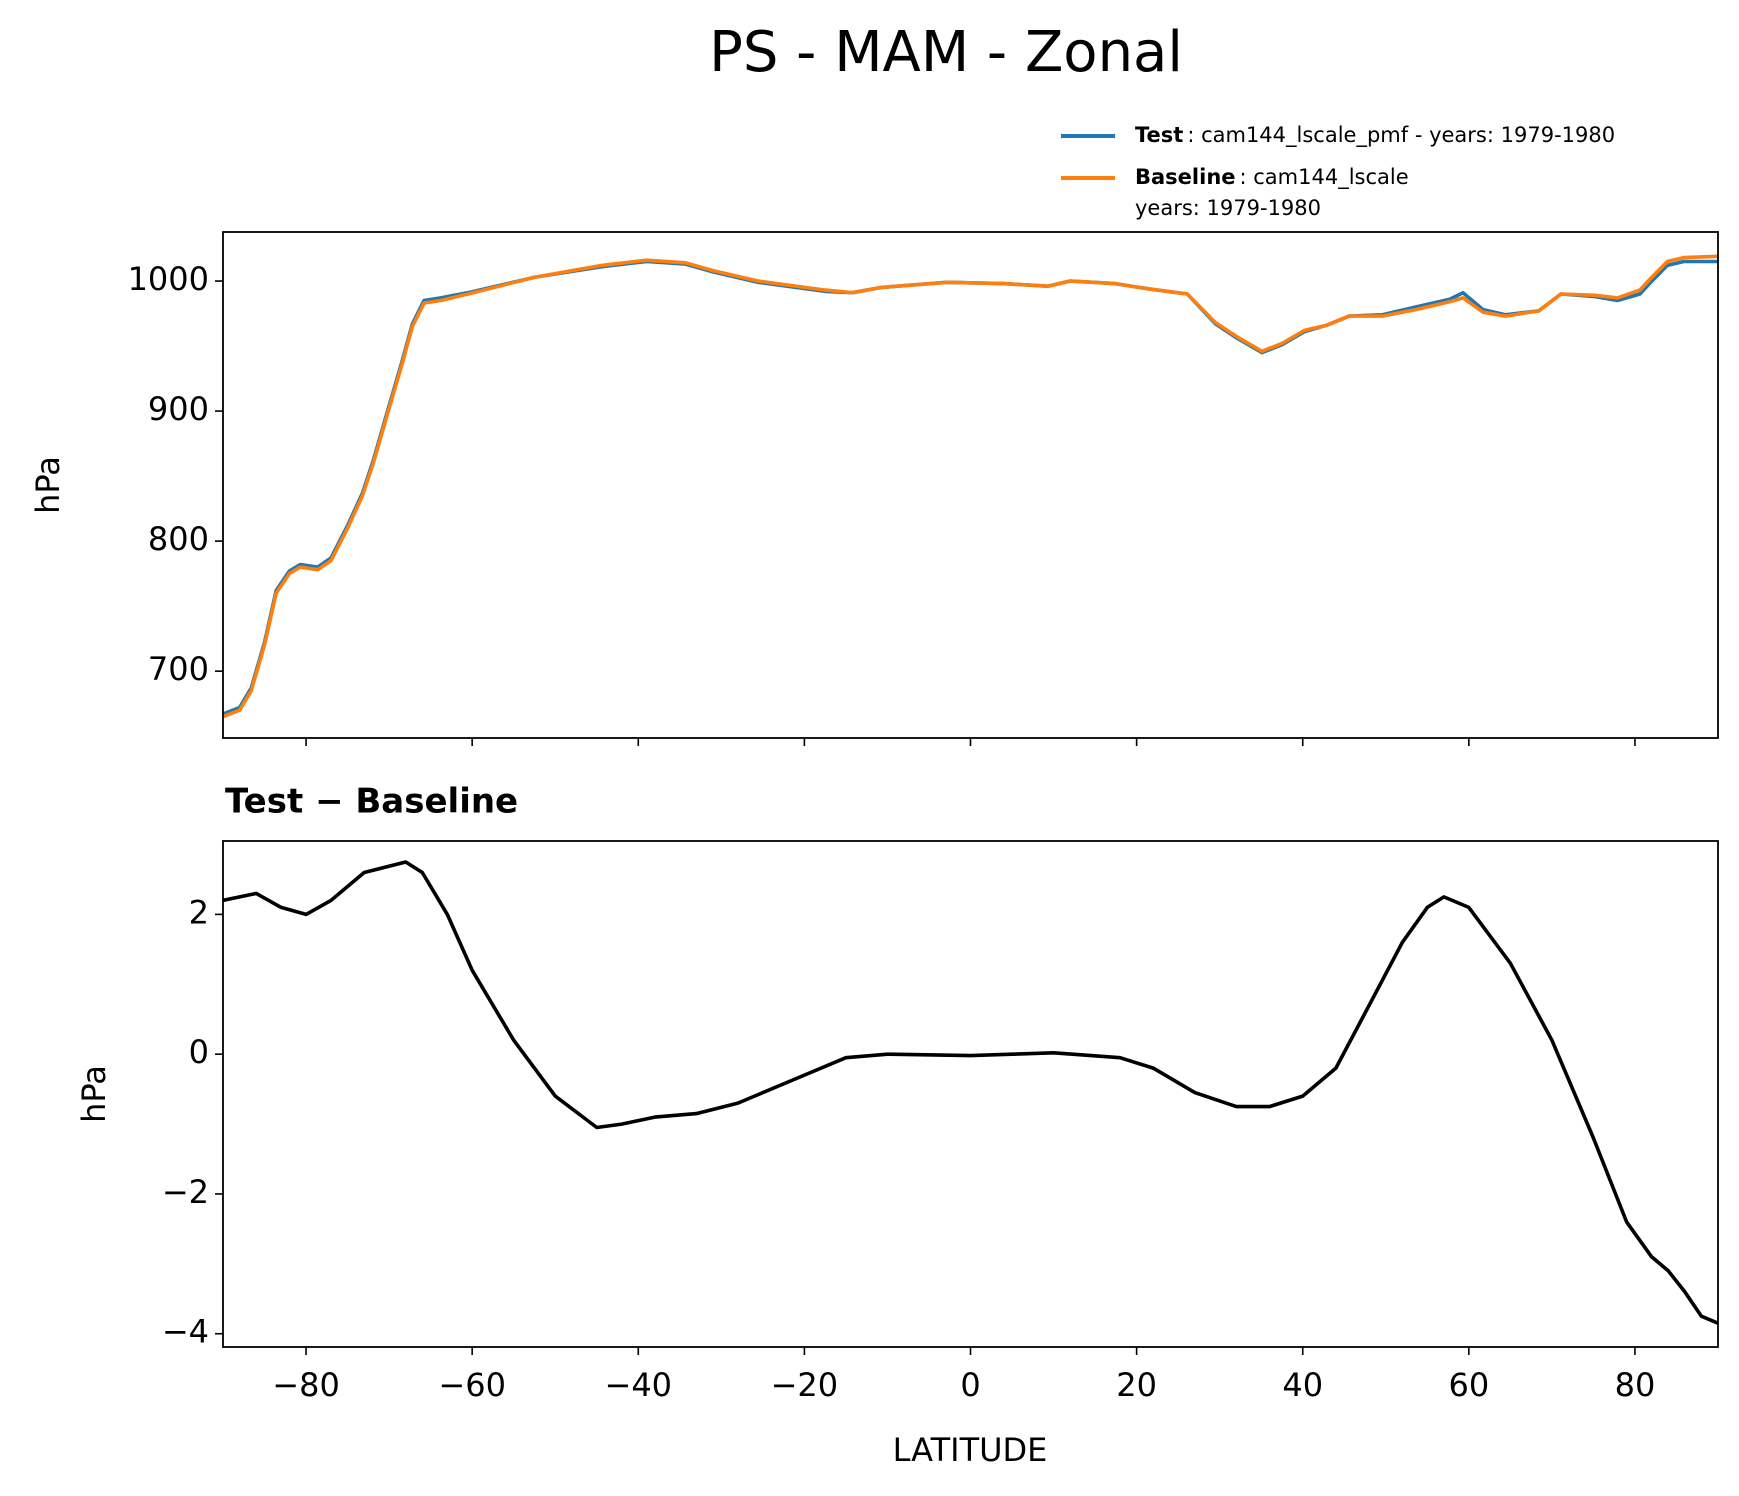 This screenshot has height=1496, width=1739. What do you see at coordinates (1324, 177) in the screenshot?
I see `legend-description: : cam144_lscale` at bounding box center [1324, 177].